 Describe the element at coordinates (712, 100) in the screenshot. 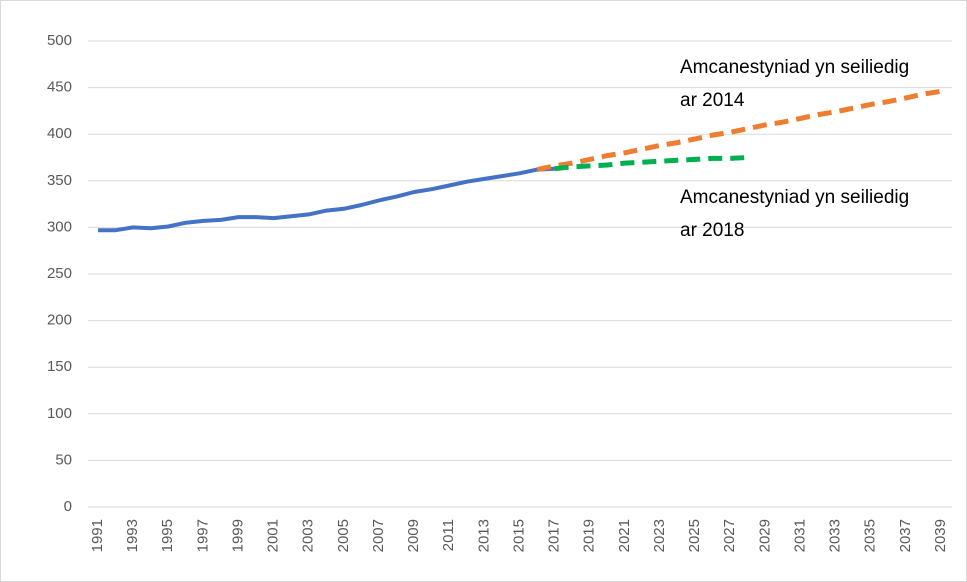

I see `annotation: ar 2014` at that location.